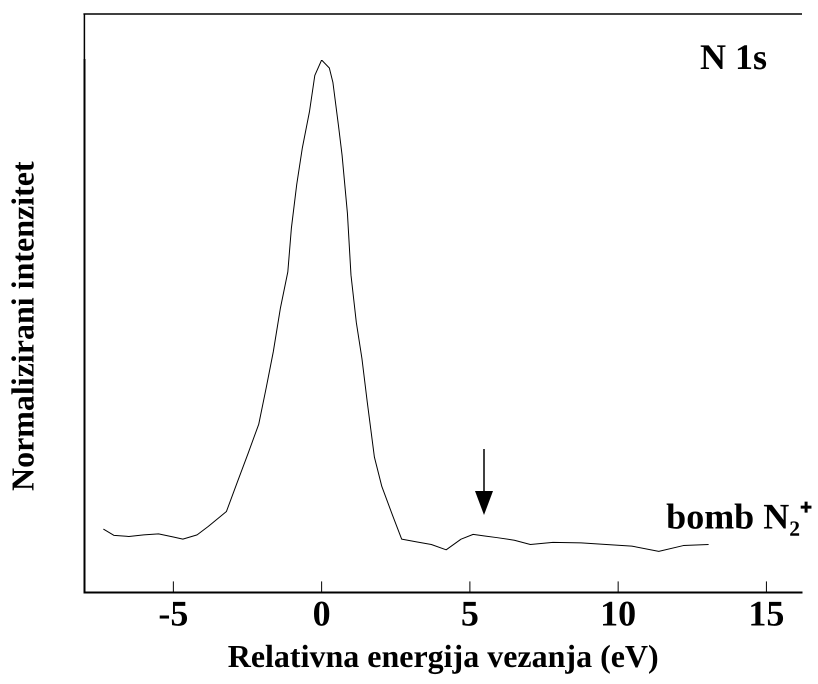 The width and height of the screenshot is (818, 684). I want to click on annotation: N 1s, so click(733, 57).